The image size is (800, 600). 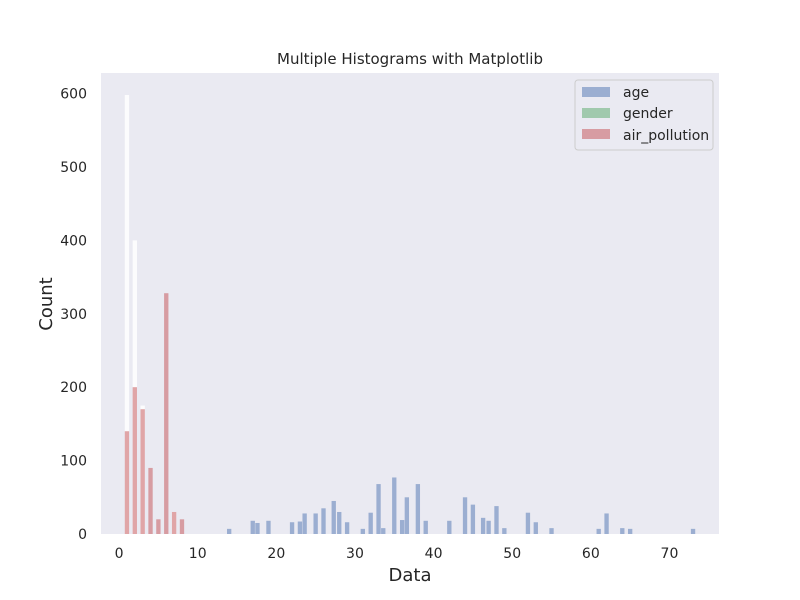 What do you see at coordinates (596, 134) in the screenshot?
I see `legend-swatch-air-pollution` at bounding box center [596, 134].